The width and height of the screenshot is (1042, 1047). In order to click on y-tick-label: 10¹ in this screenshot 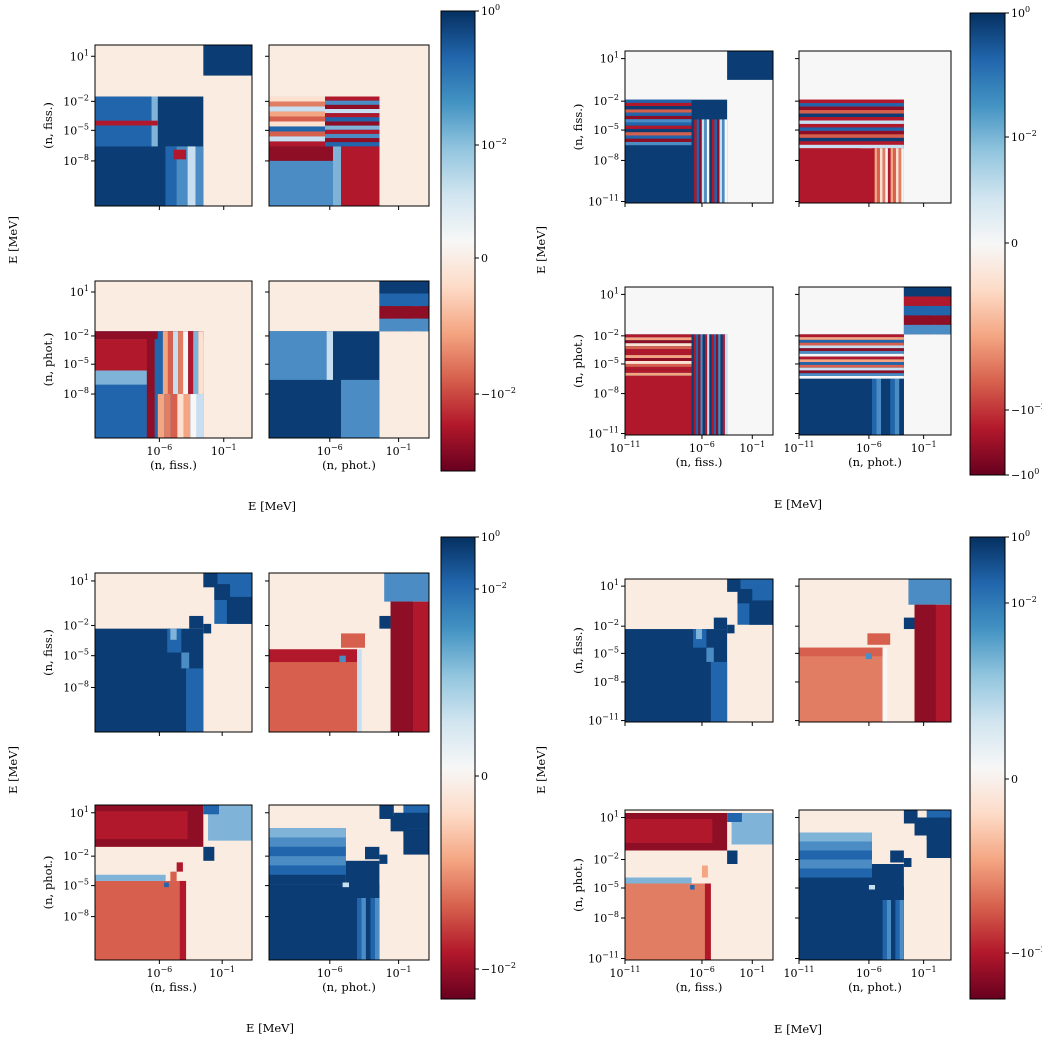, I will do `click(79, 55)`.